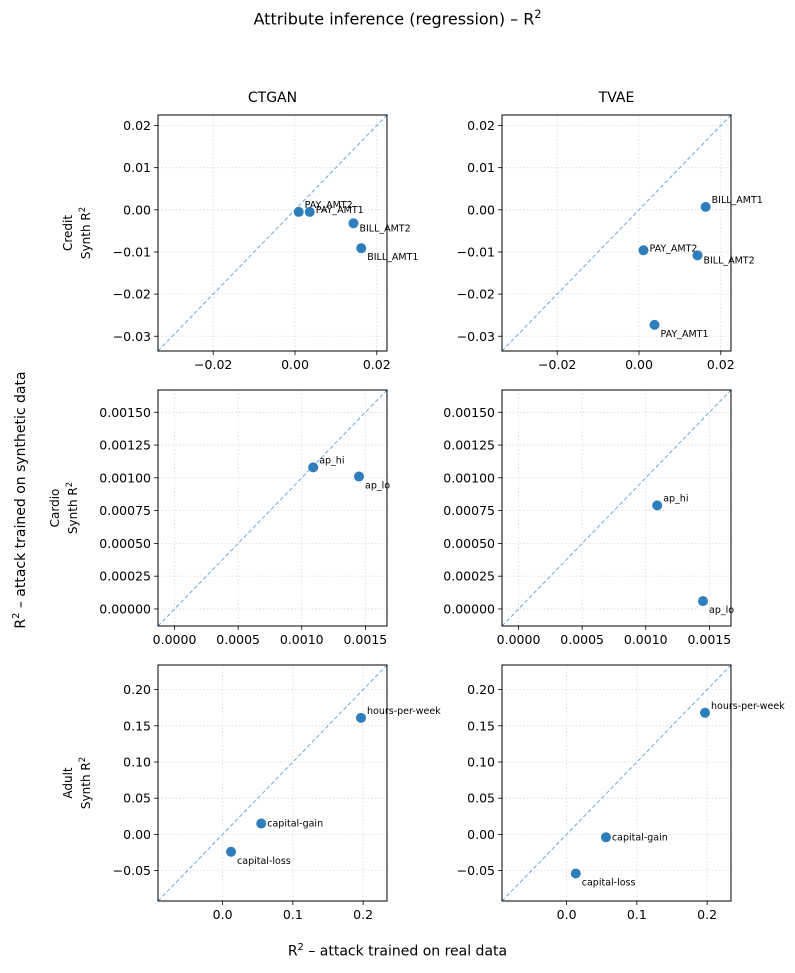  Describe the element at coordinates (640, 837) in the screenshot. I see `point-label: capital-gain` at that location.